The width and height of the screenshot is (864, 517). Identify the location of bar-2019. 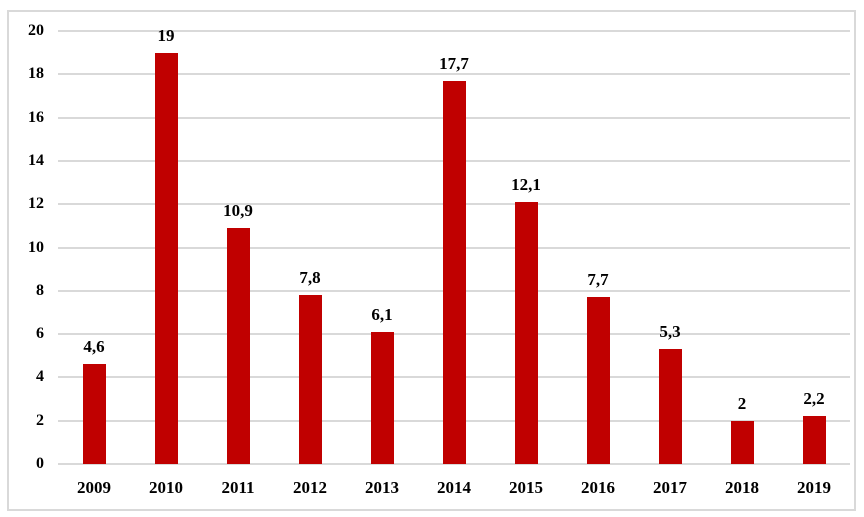
(814, 440).